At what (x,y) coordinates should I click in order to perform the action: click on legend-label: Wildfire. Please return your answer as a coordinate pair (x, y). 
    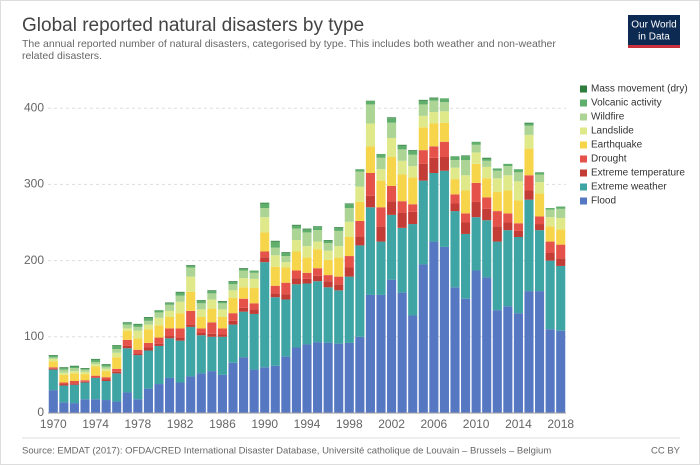
    Looking at the image, I should click on (608, 117).